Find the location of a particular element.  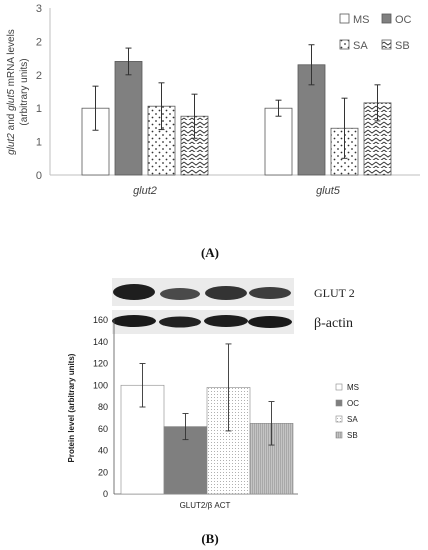

chart-b-xlabel: GLUT2/β ACT is located at coordinates (205, 505).